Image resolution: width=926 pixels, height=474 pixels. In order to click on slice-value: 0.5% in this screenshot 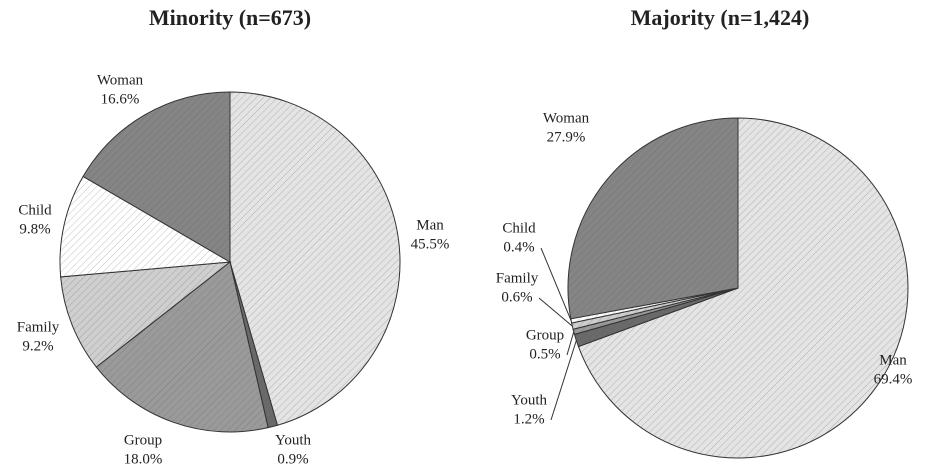, I will do `click(544, 354)`.